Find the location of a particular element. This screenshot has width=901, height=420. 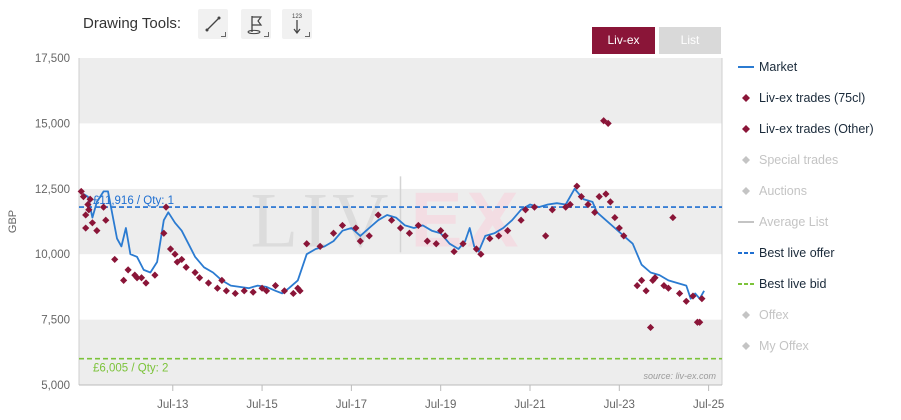

flag-drawing-icon is located at coordinates (255, 25).